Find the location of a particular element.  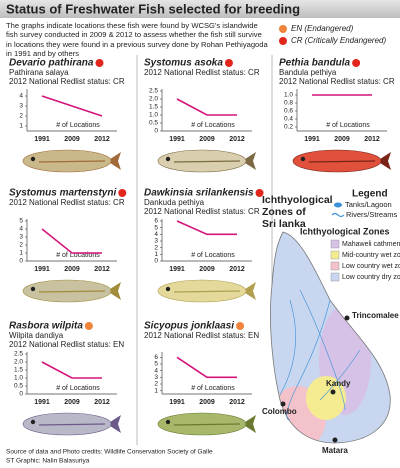

legend-label: Low country wet zone is located at coordinates (371, 266).